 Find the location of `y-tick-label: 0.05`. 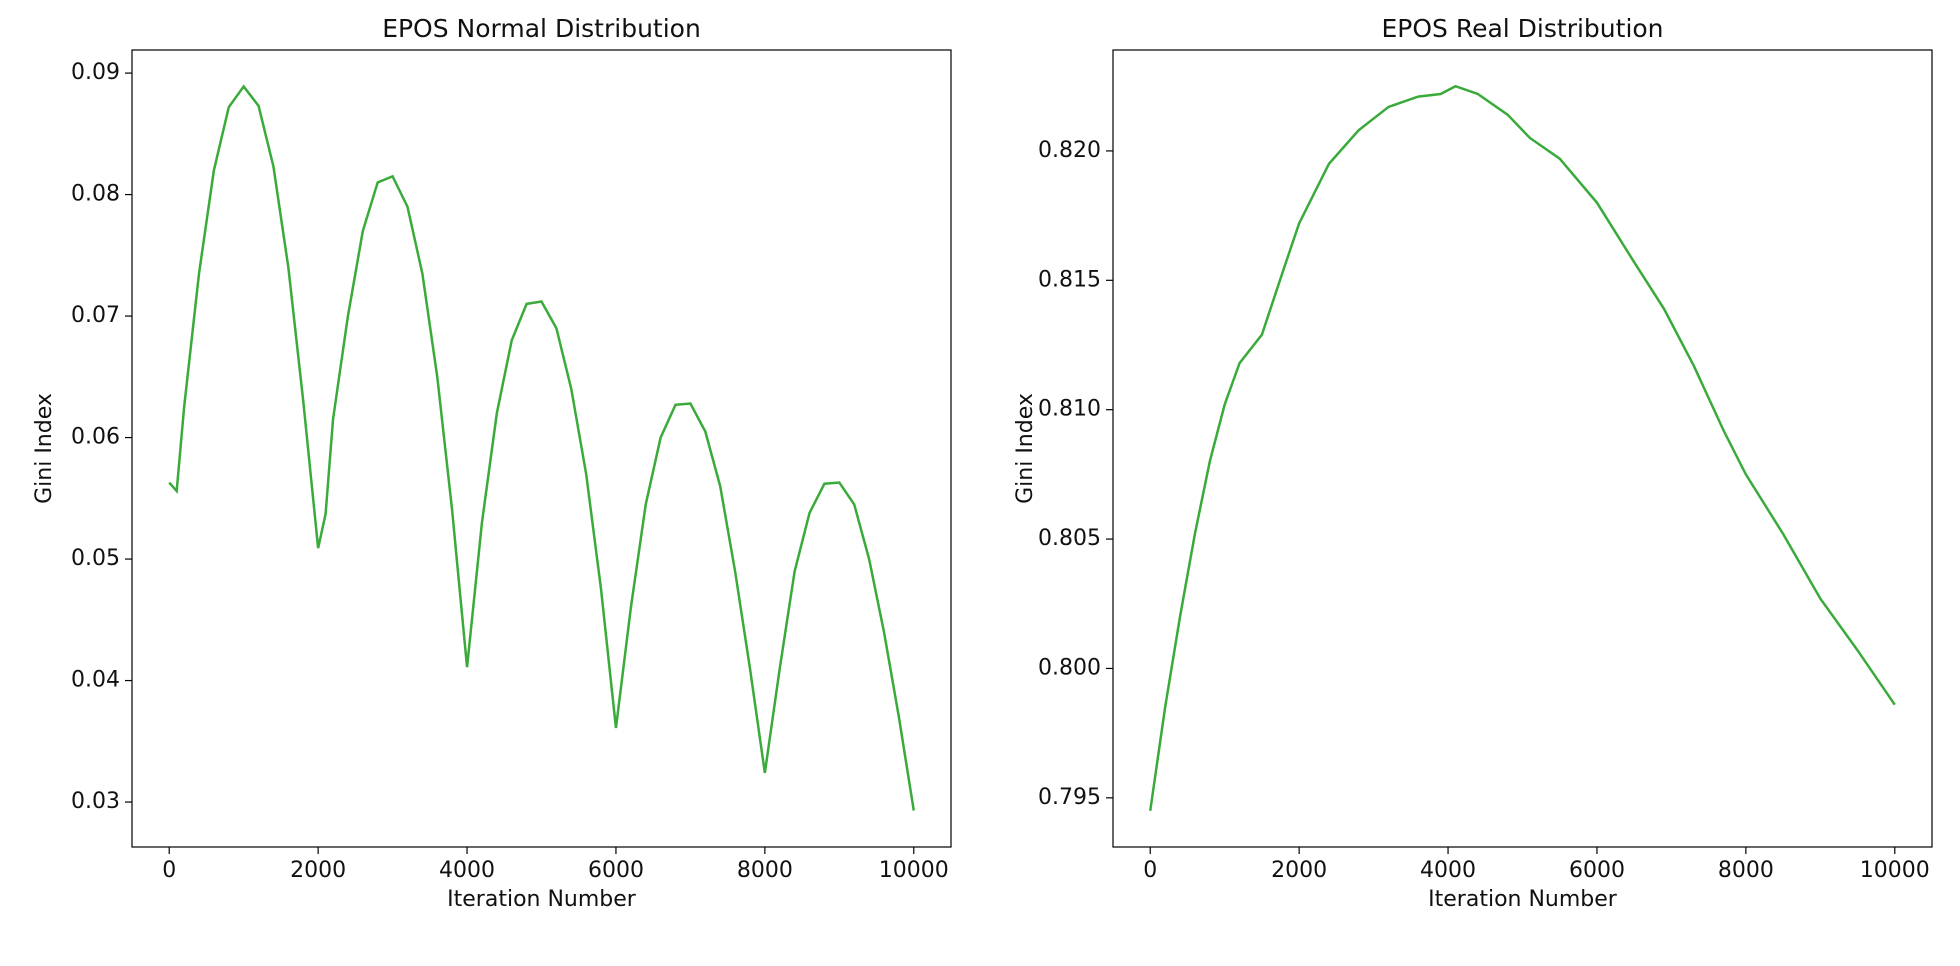

y-tick-label: 0.05 is located at coordinates (95, 558).